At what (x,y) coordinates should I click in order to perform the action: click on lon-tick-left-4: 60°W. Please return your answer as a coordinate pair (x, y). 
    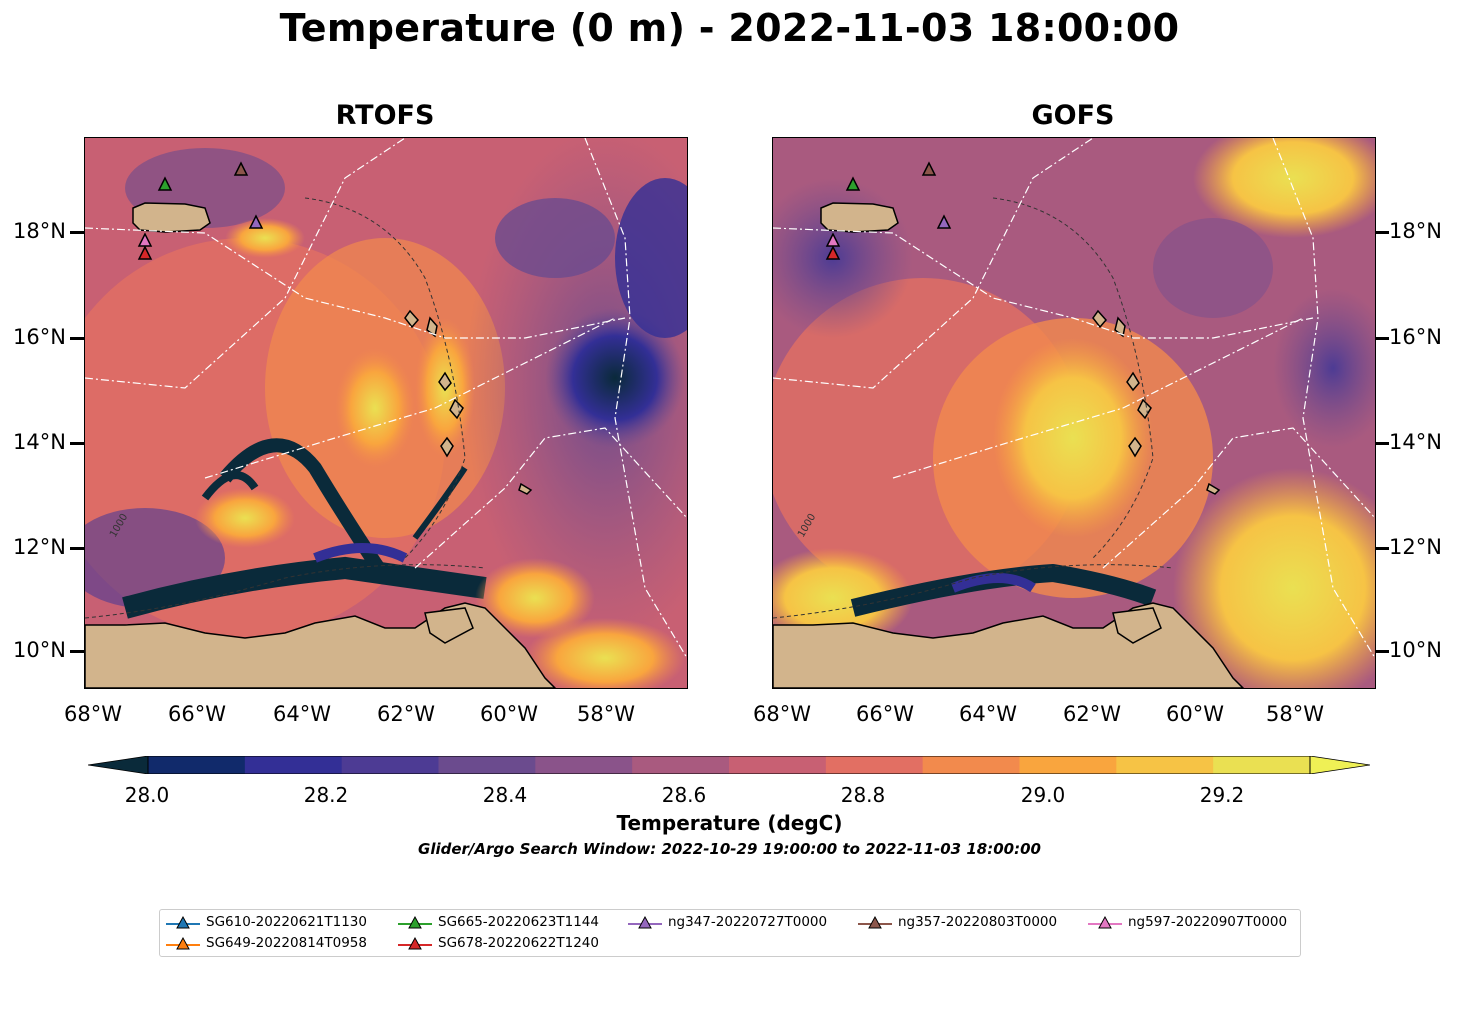
    Looking at the image, I should click on (509, 714).